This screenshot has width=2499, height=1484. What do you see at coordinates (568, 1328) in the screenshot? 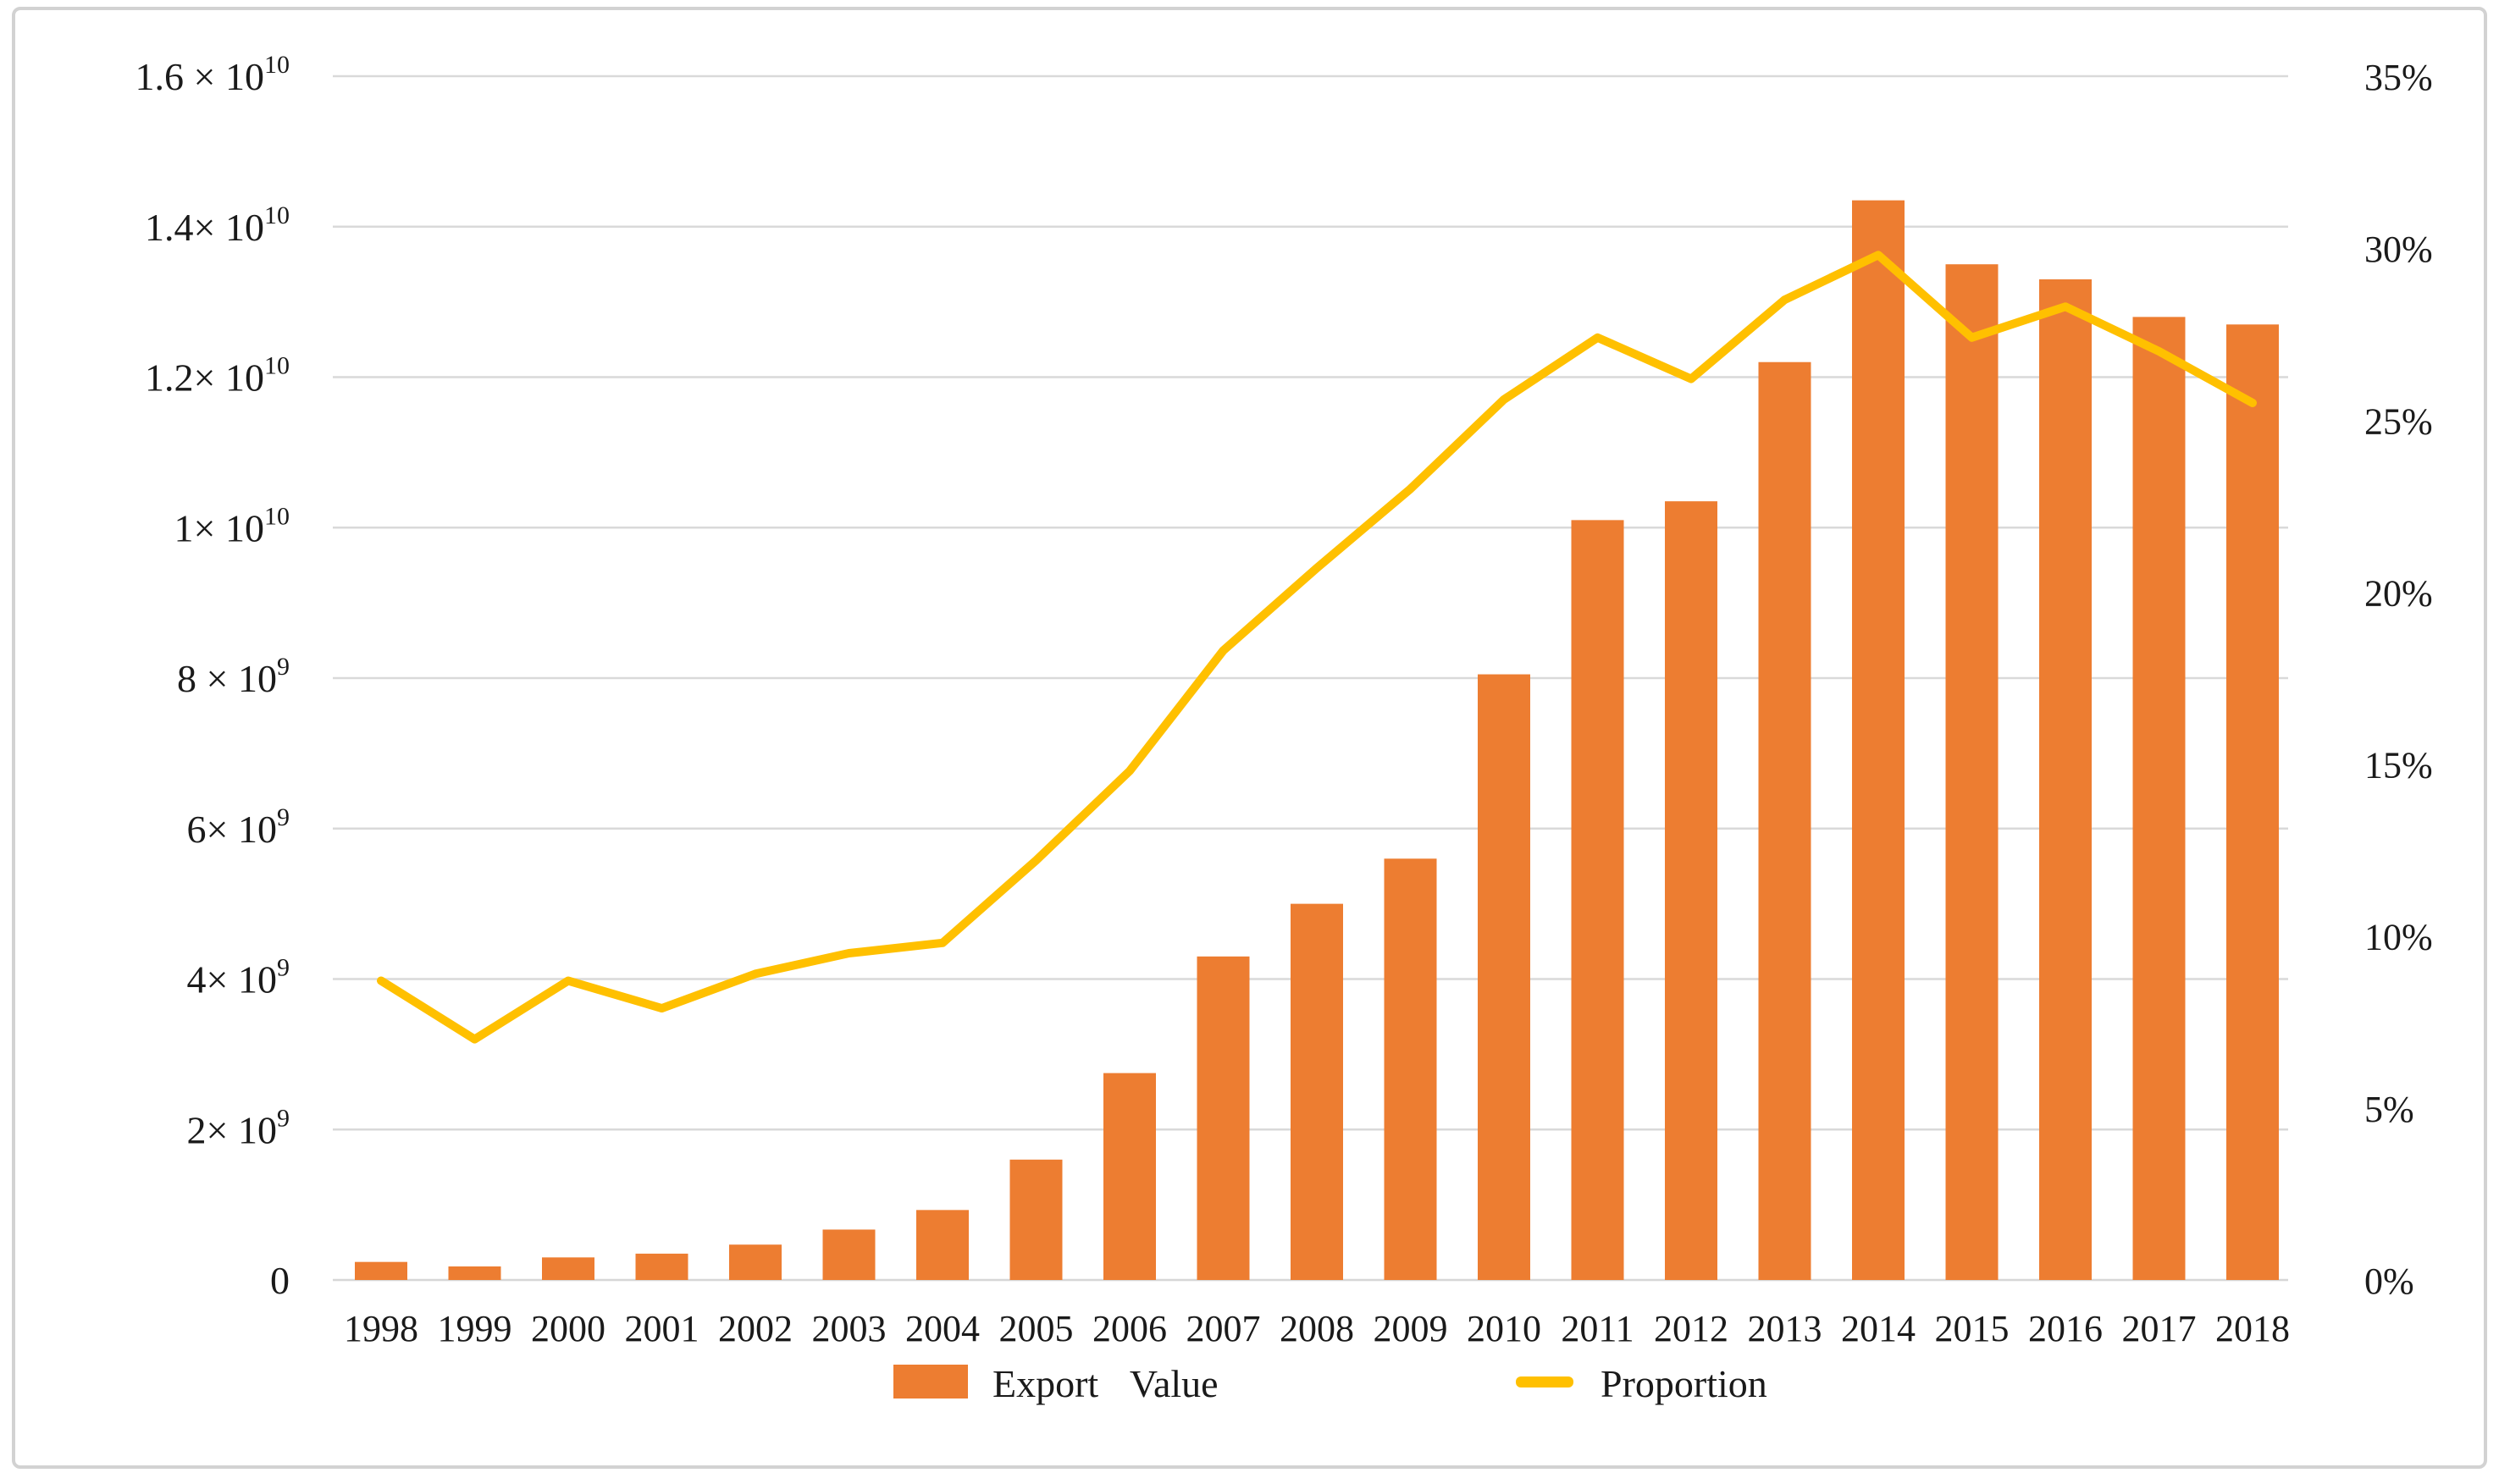
I see `x-axis-label-2000: 2000` at bounding box center [568, 1328].